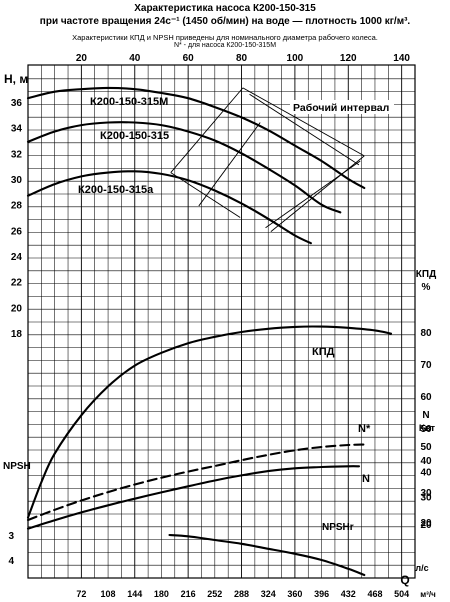 The width and height of the screenshot is (450, 602). Describe the element at coordinates (338, 527) in the screenshot. I see `label-npshr: NPSHr` at that location.